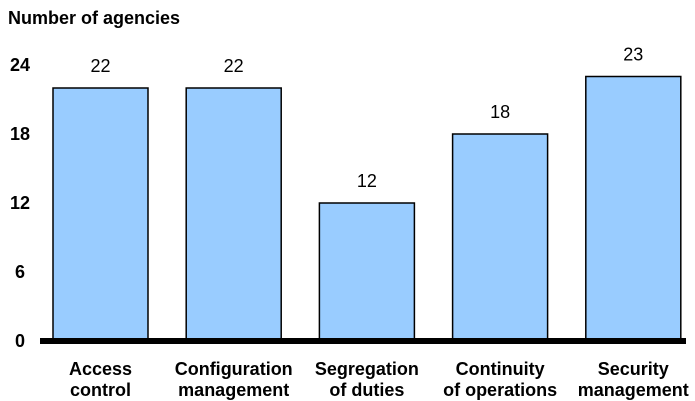  What do you see at coordinates (367, 181) in the screenshot?
I see `bar-value-label: 12` at bounding box center [367, 181].